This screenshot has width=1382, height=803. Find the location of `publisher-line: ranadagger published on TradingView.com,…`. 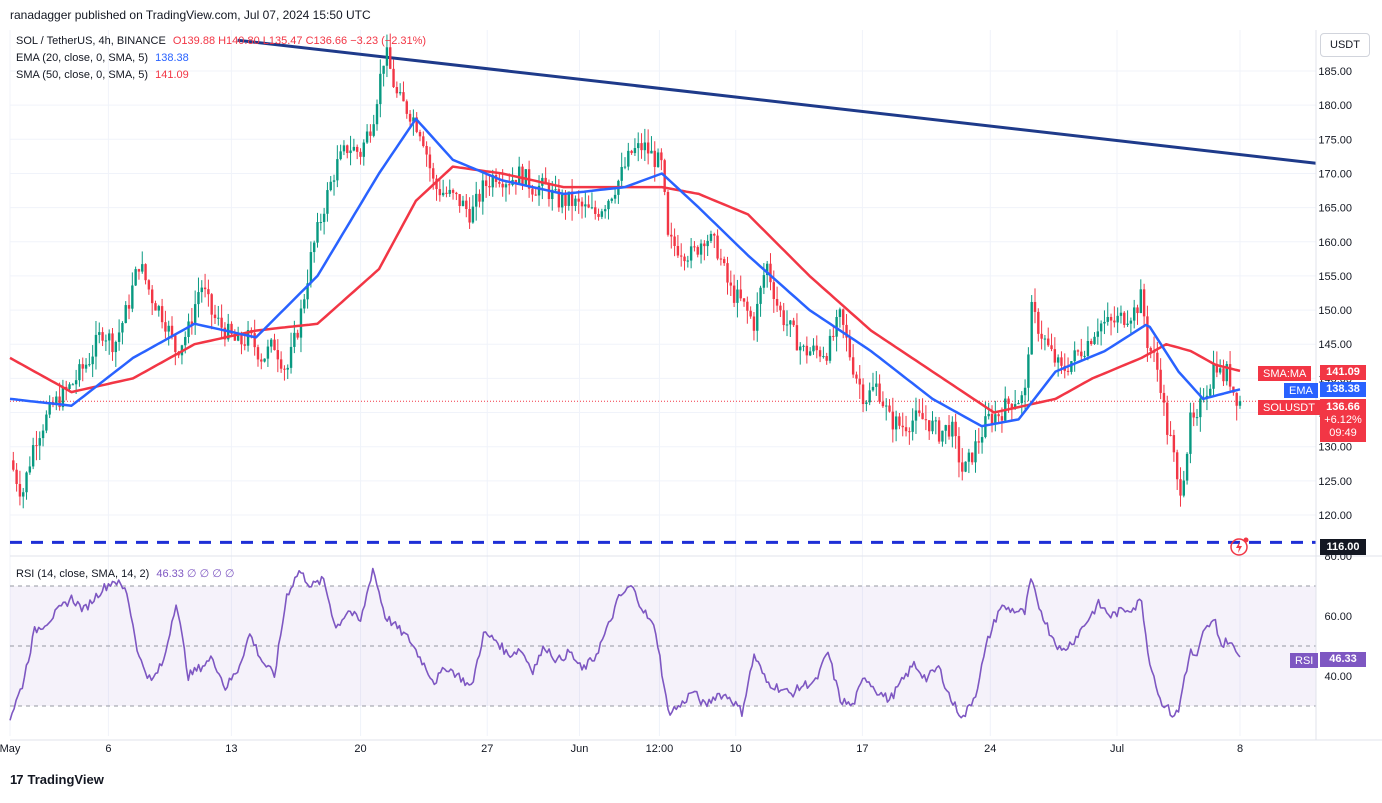

publisher-line: ranadagger published on TradingView.com,… is located at coordinates (190, 15).